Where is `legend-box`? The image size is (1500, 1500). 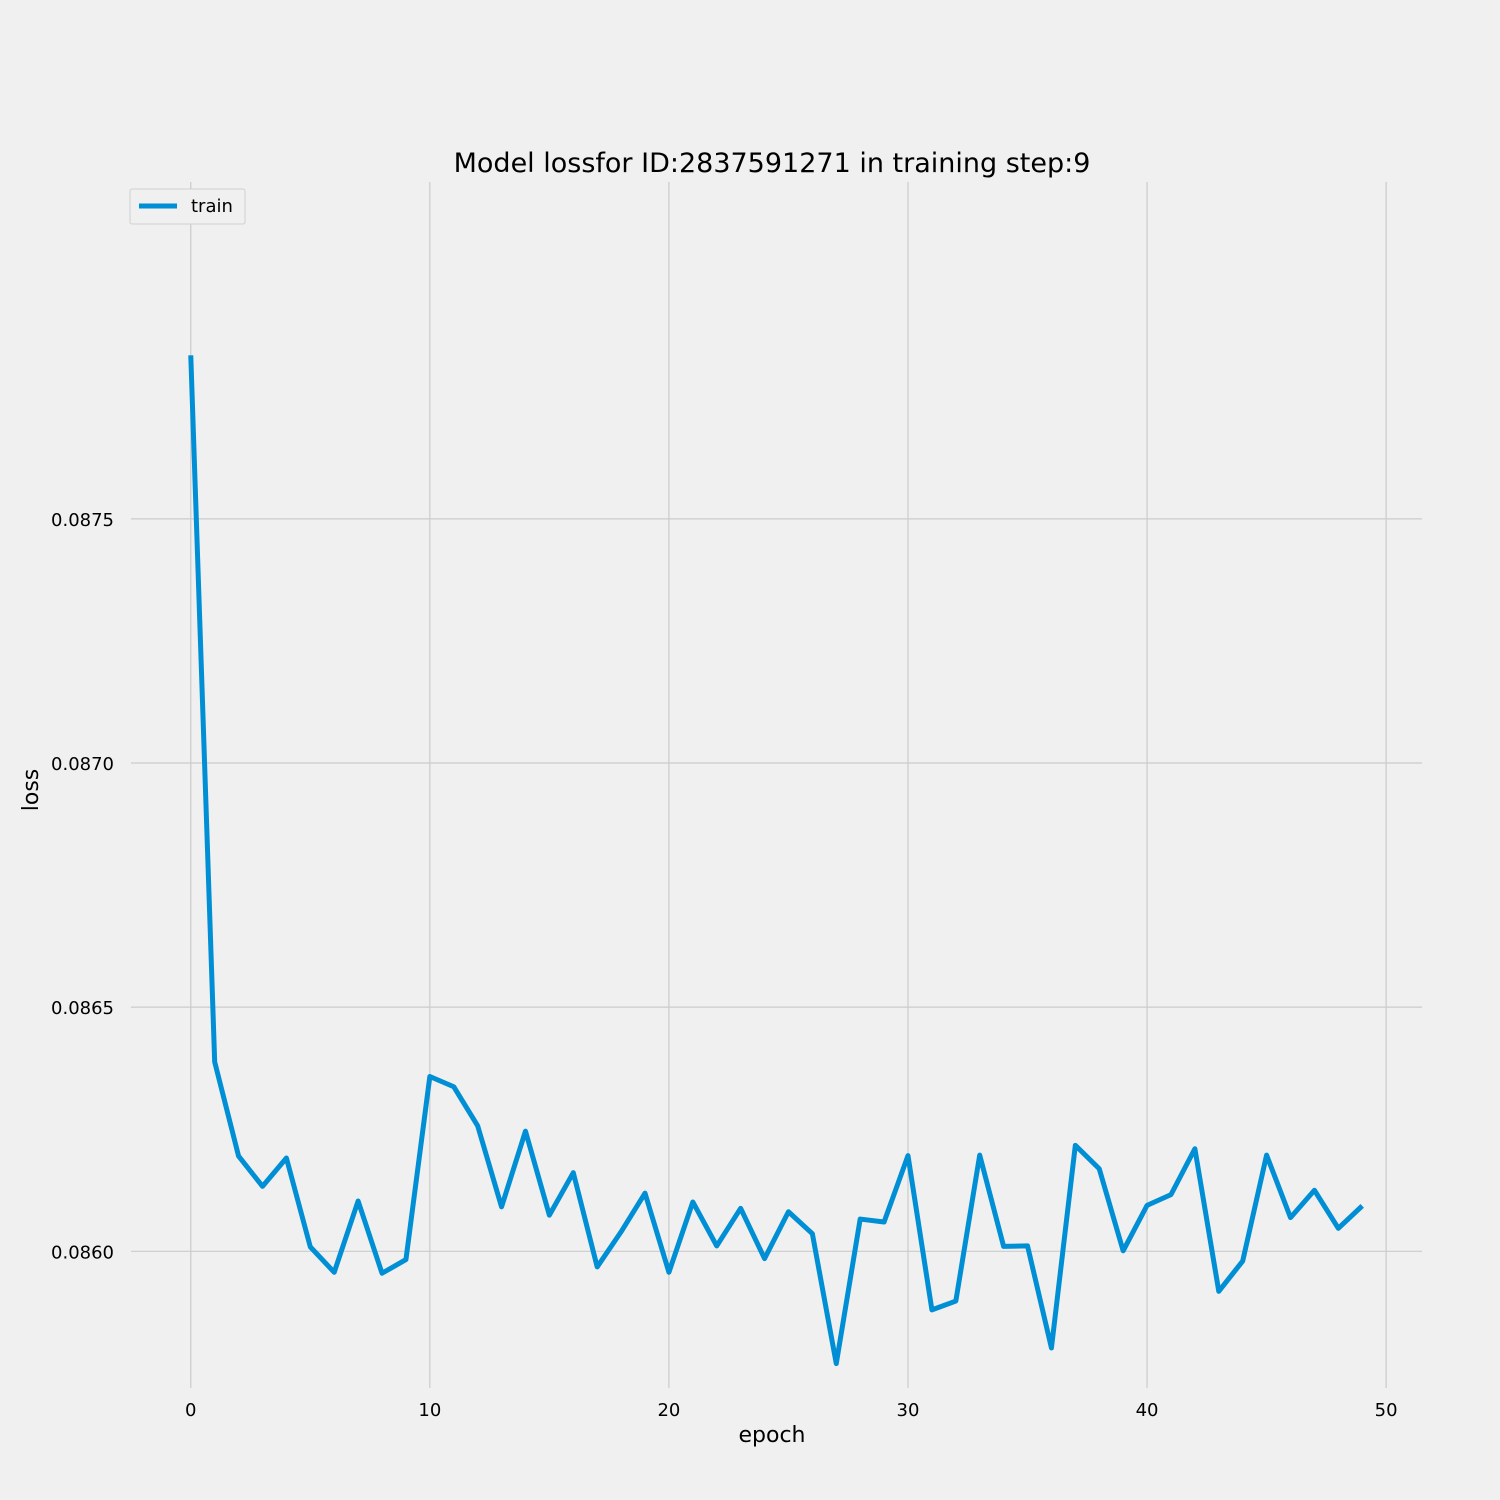
legend-box is located at coordinates (187, 206).